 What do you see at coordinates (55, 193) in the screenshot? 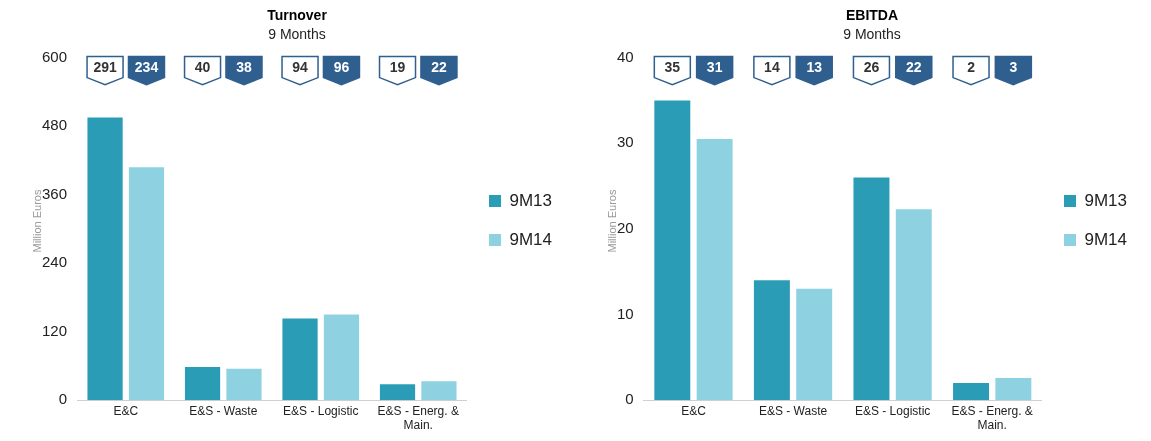
I see `y-tick-label: 360` at bounding box center [55, 193].